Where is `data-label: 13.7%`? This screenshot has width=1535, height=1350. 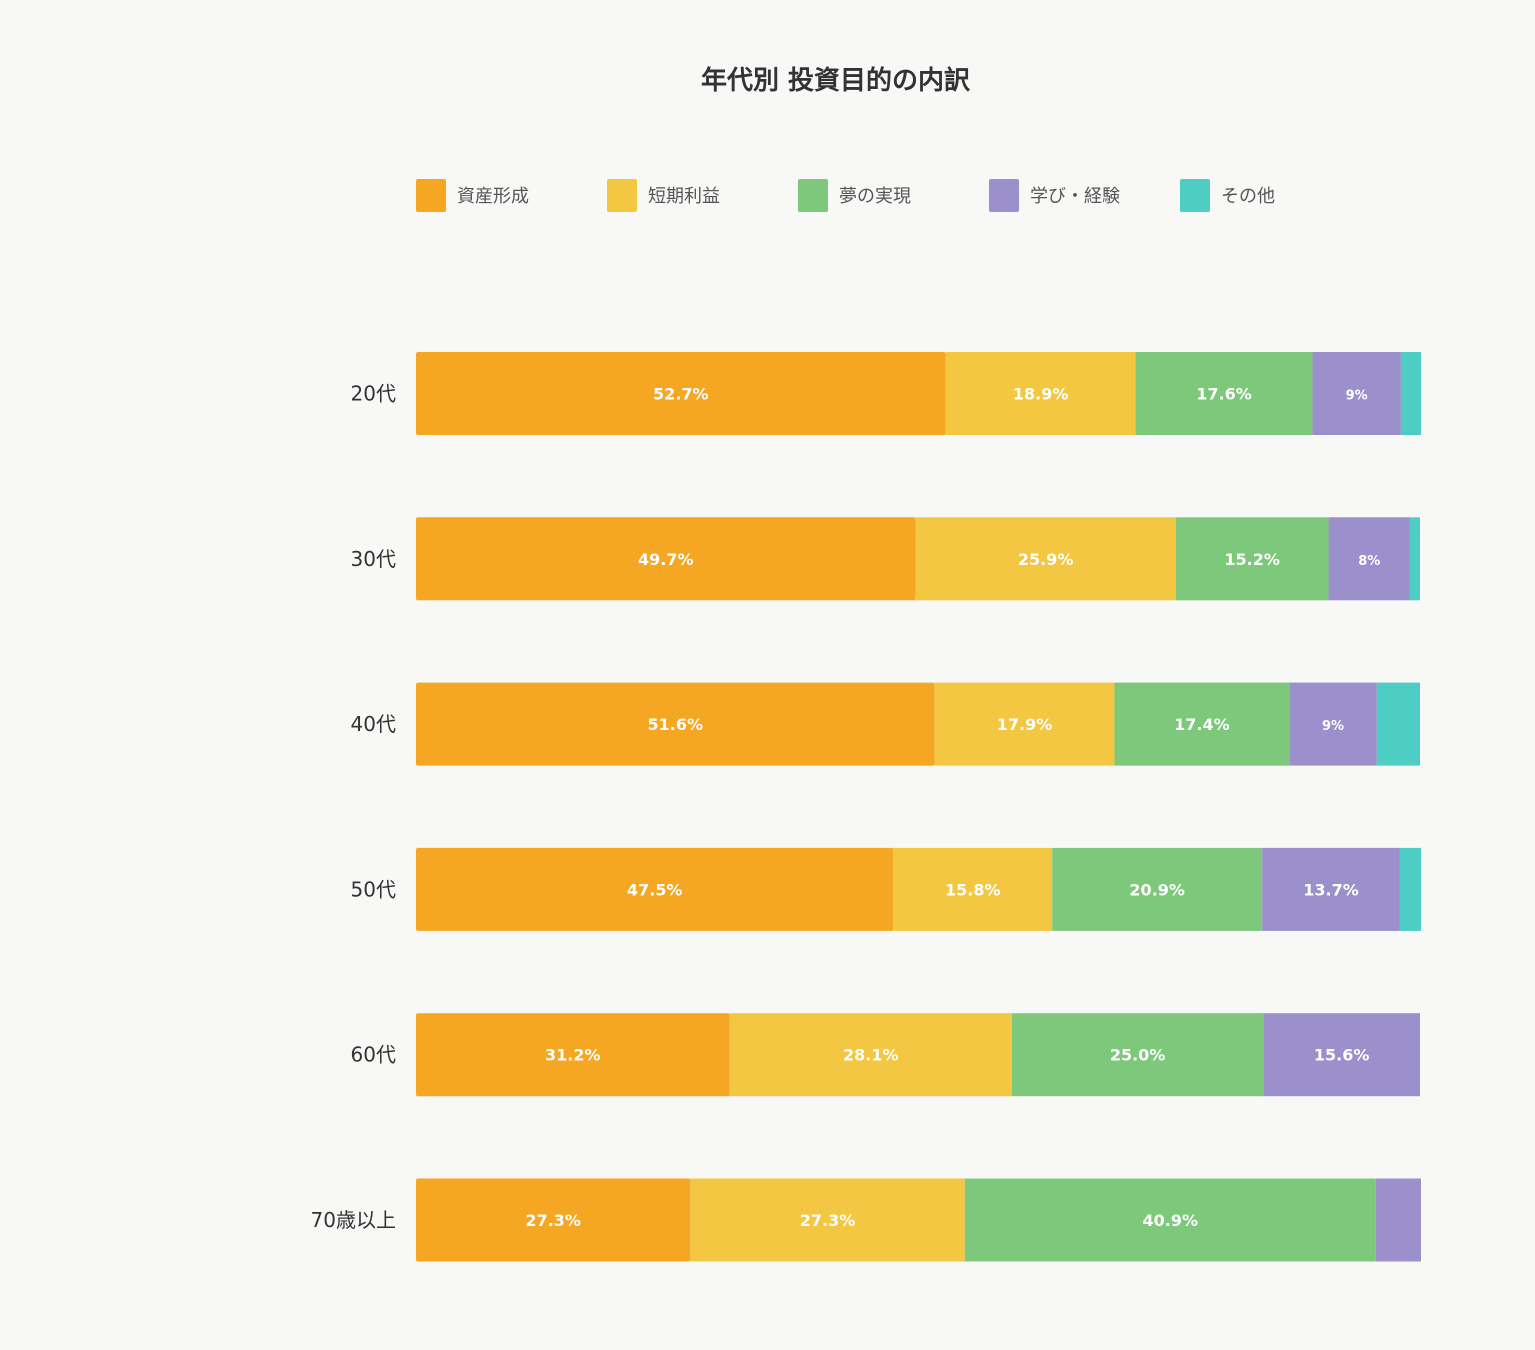
data-label: 13.7% is located at coordinates (1331, 889).